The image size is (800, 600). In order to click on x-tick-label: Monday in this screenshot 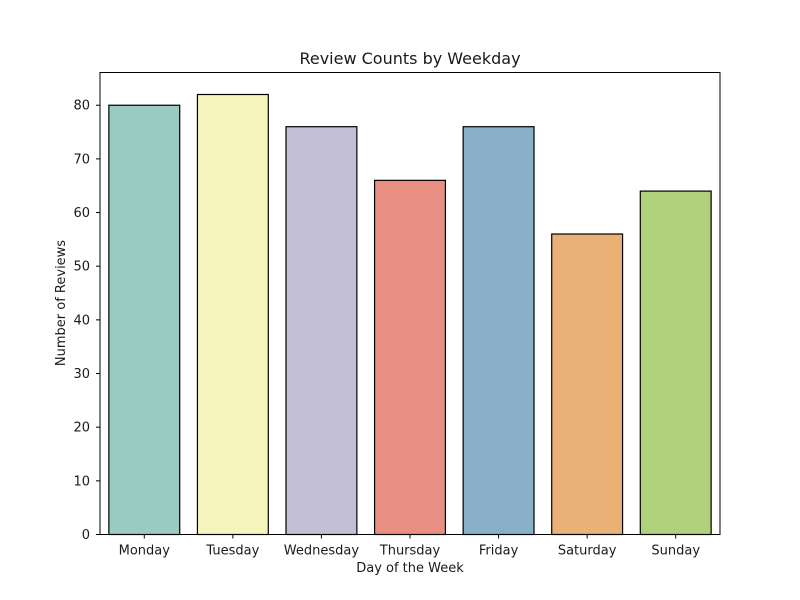, I will do `click(145, 551)`.